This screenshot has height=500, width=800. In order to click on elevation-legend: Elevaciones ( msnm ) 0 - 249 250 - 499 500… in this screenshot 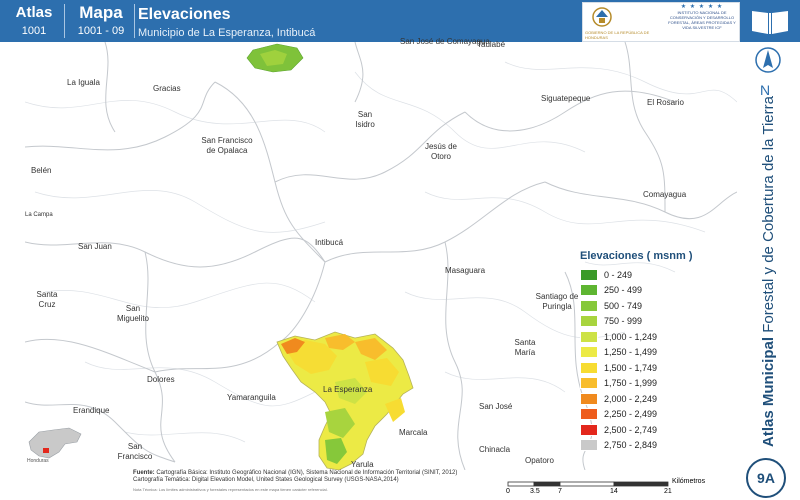, I will do `click(655, 351)`.